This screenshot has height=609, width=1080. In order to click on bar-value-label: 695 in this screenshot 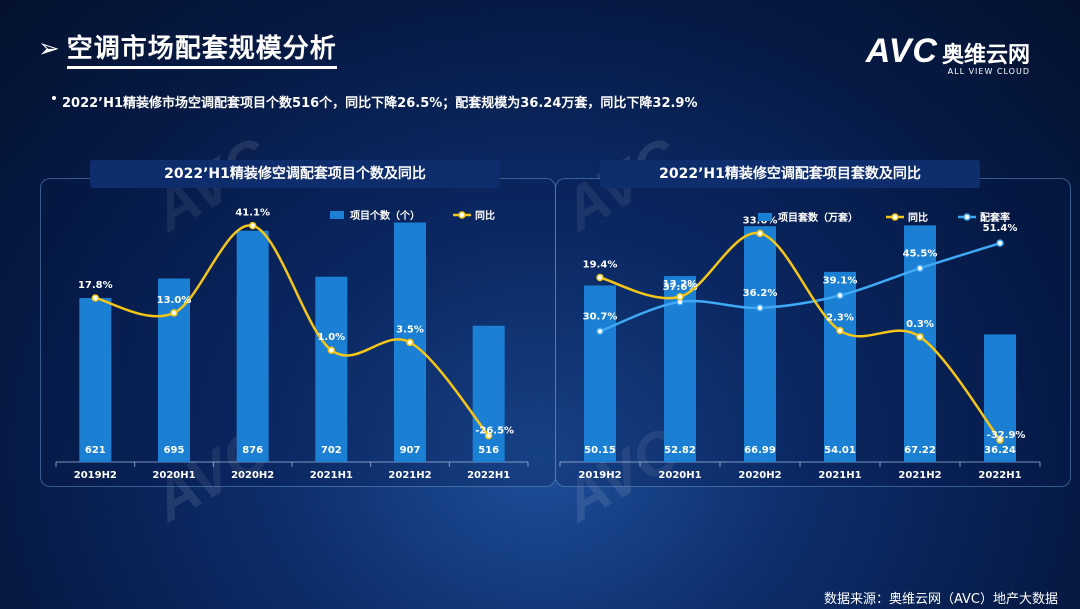, I will do `click(174, 450)`.